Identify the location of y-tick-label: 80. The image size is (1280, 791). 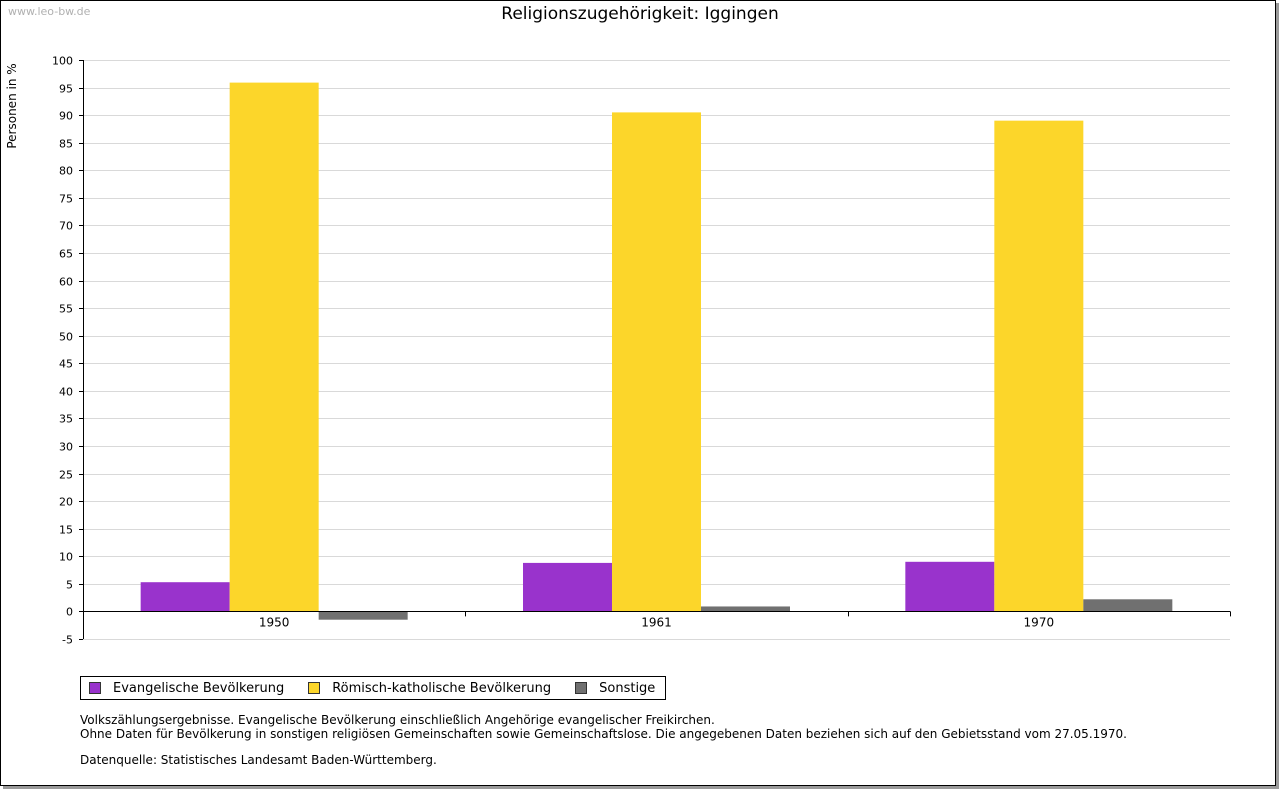
(66, 171).